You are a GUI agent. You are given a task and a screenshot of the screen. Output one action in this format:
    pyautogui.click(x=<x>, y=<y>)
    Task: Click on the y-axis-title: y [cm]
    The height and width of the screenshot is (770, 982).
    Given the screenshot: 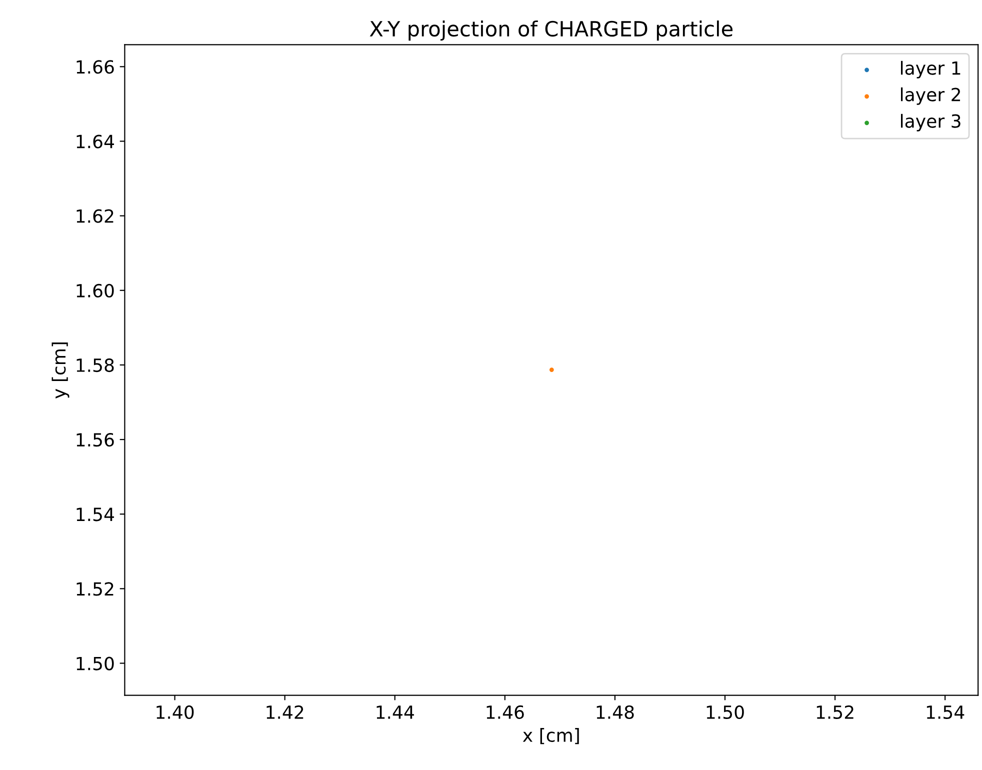 What is the action you would take?
    pyautogui.click(x=61, y=370)
    